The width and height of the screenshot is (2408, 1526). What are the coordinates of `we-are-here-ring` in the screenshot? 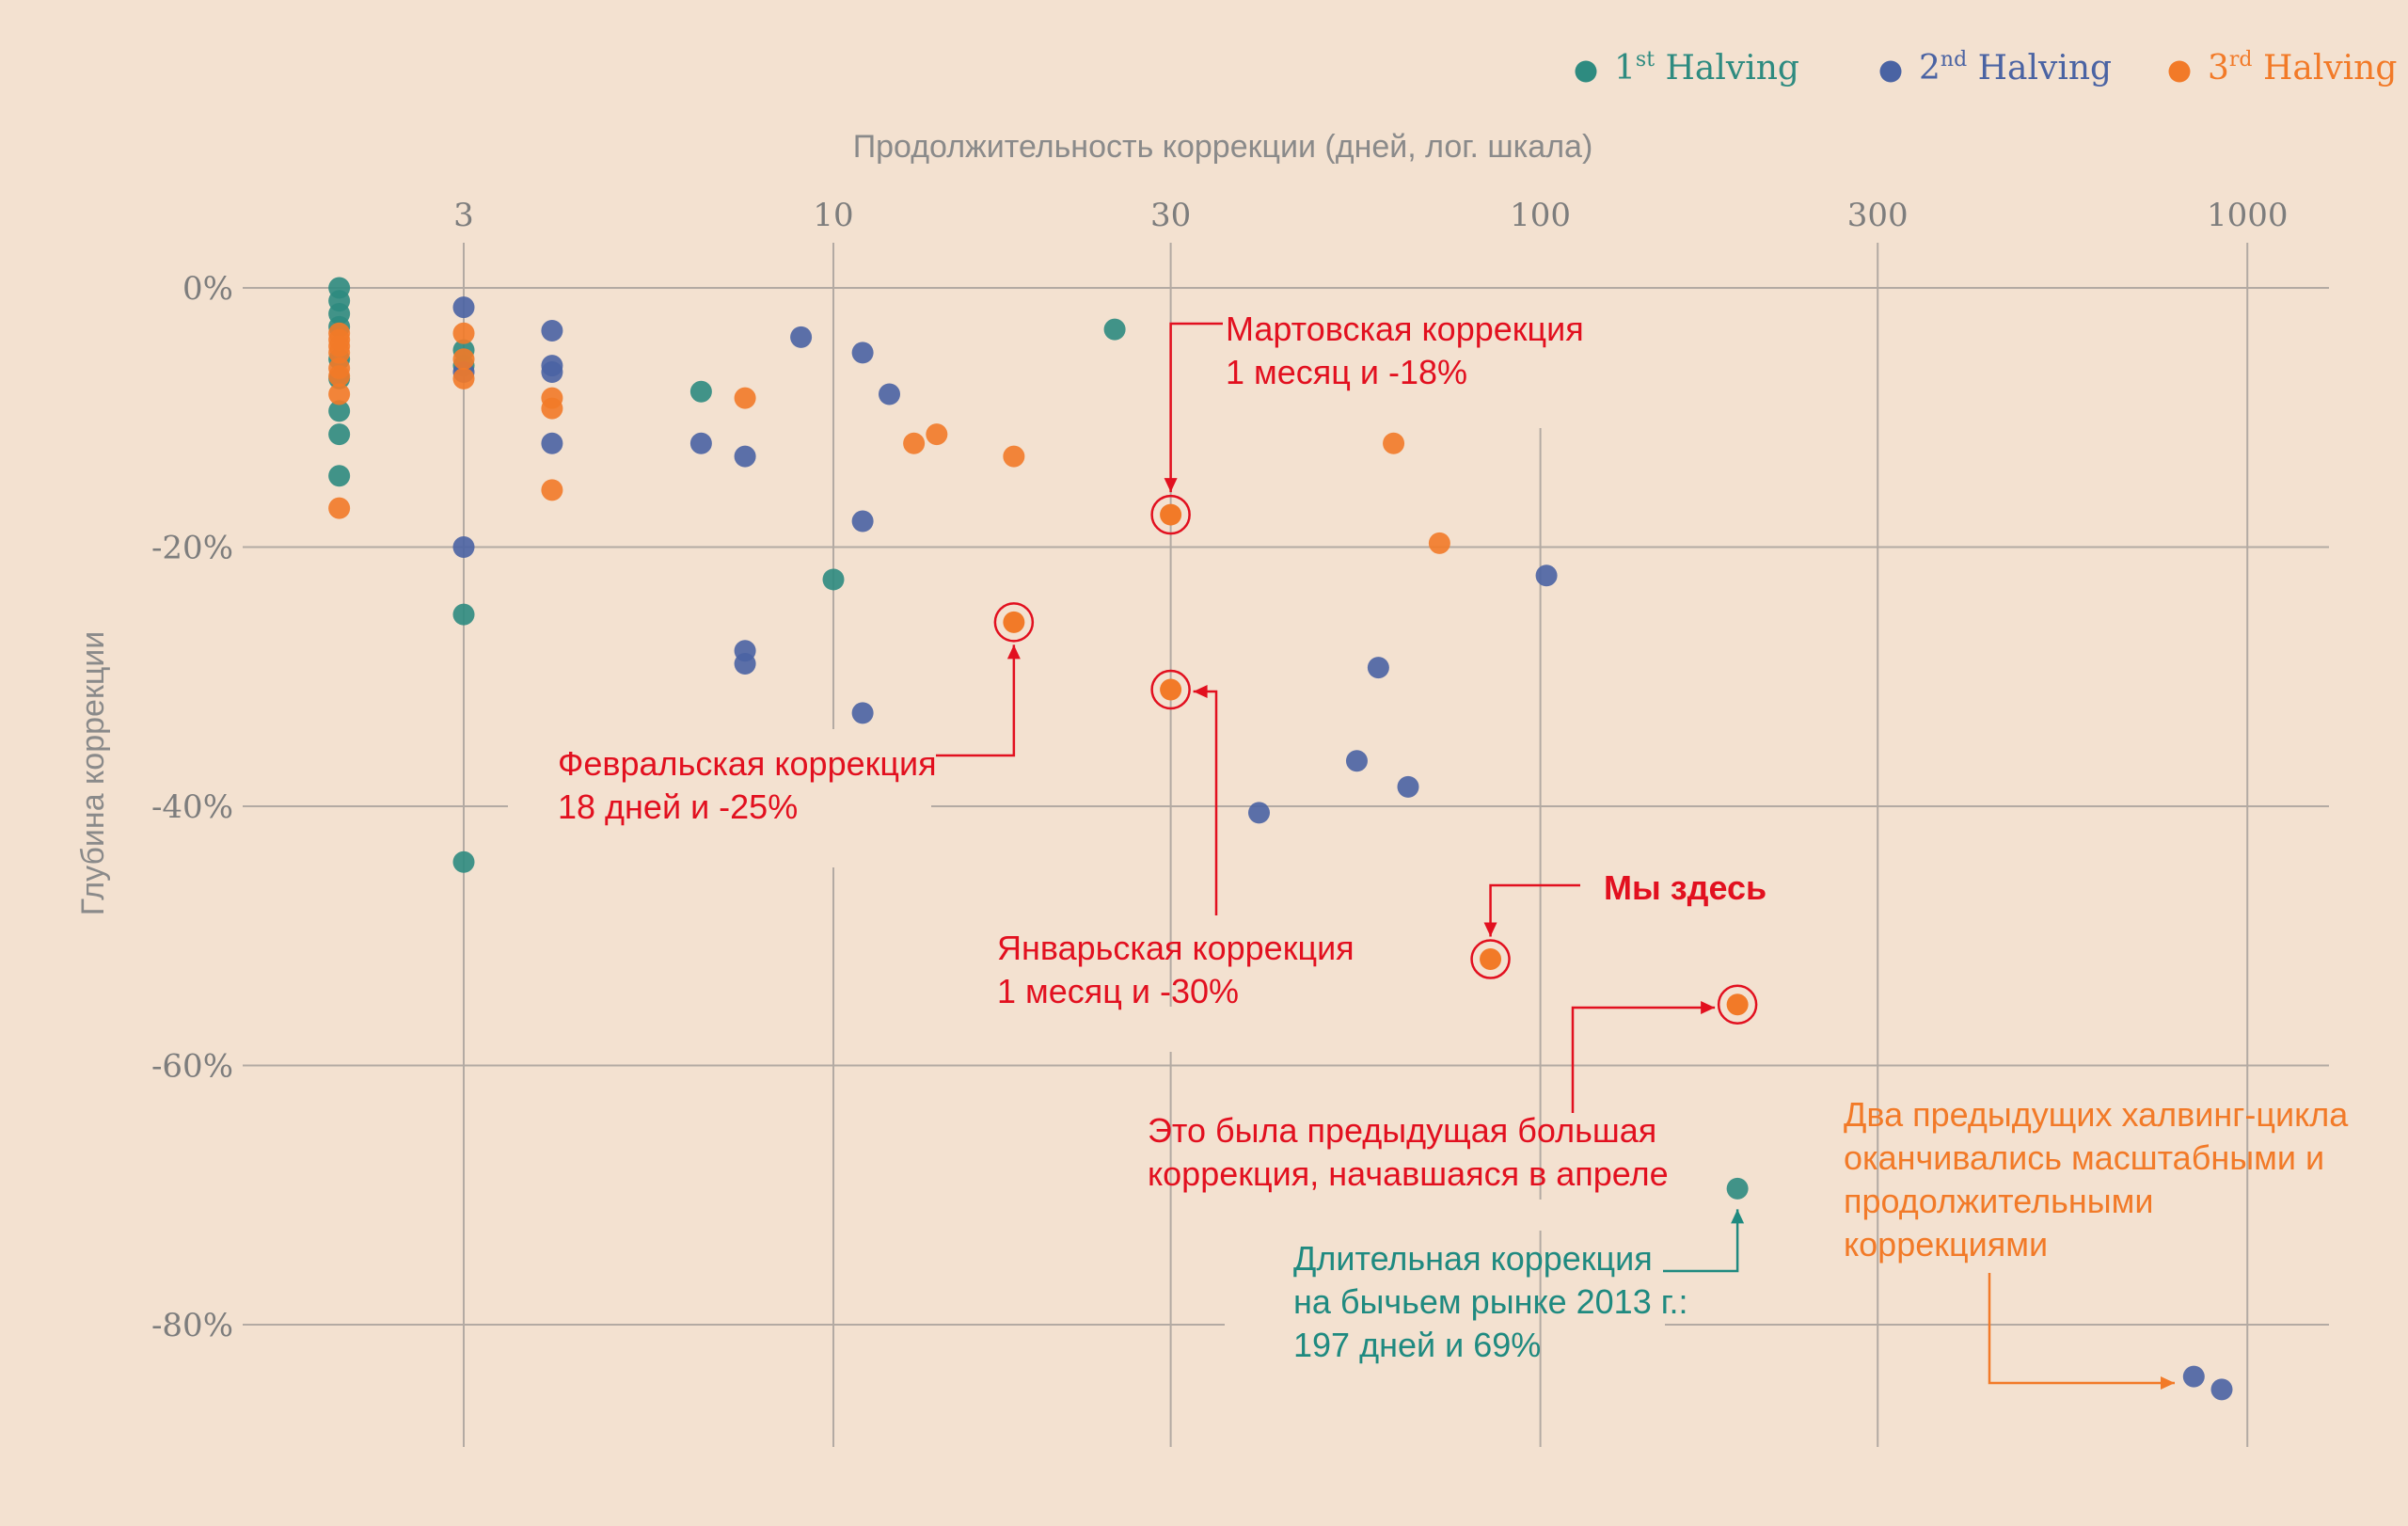 It's located at (1491, 959).